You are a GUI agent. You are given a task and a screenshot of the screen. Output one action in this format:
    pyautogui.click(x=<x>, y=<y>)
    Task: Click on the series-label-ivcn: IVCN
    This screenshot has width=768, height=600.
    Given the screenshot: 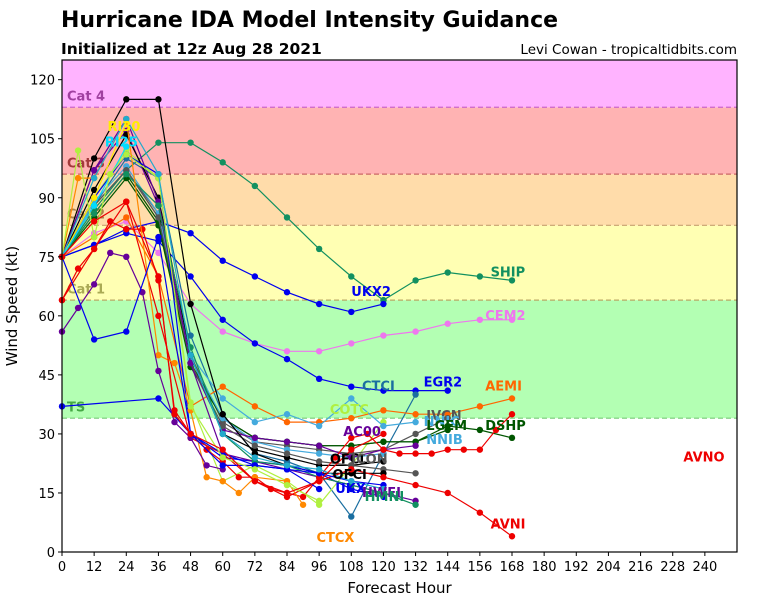 What is the action you would take?
    pyautogui.click(x=443, y=416)
    